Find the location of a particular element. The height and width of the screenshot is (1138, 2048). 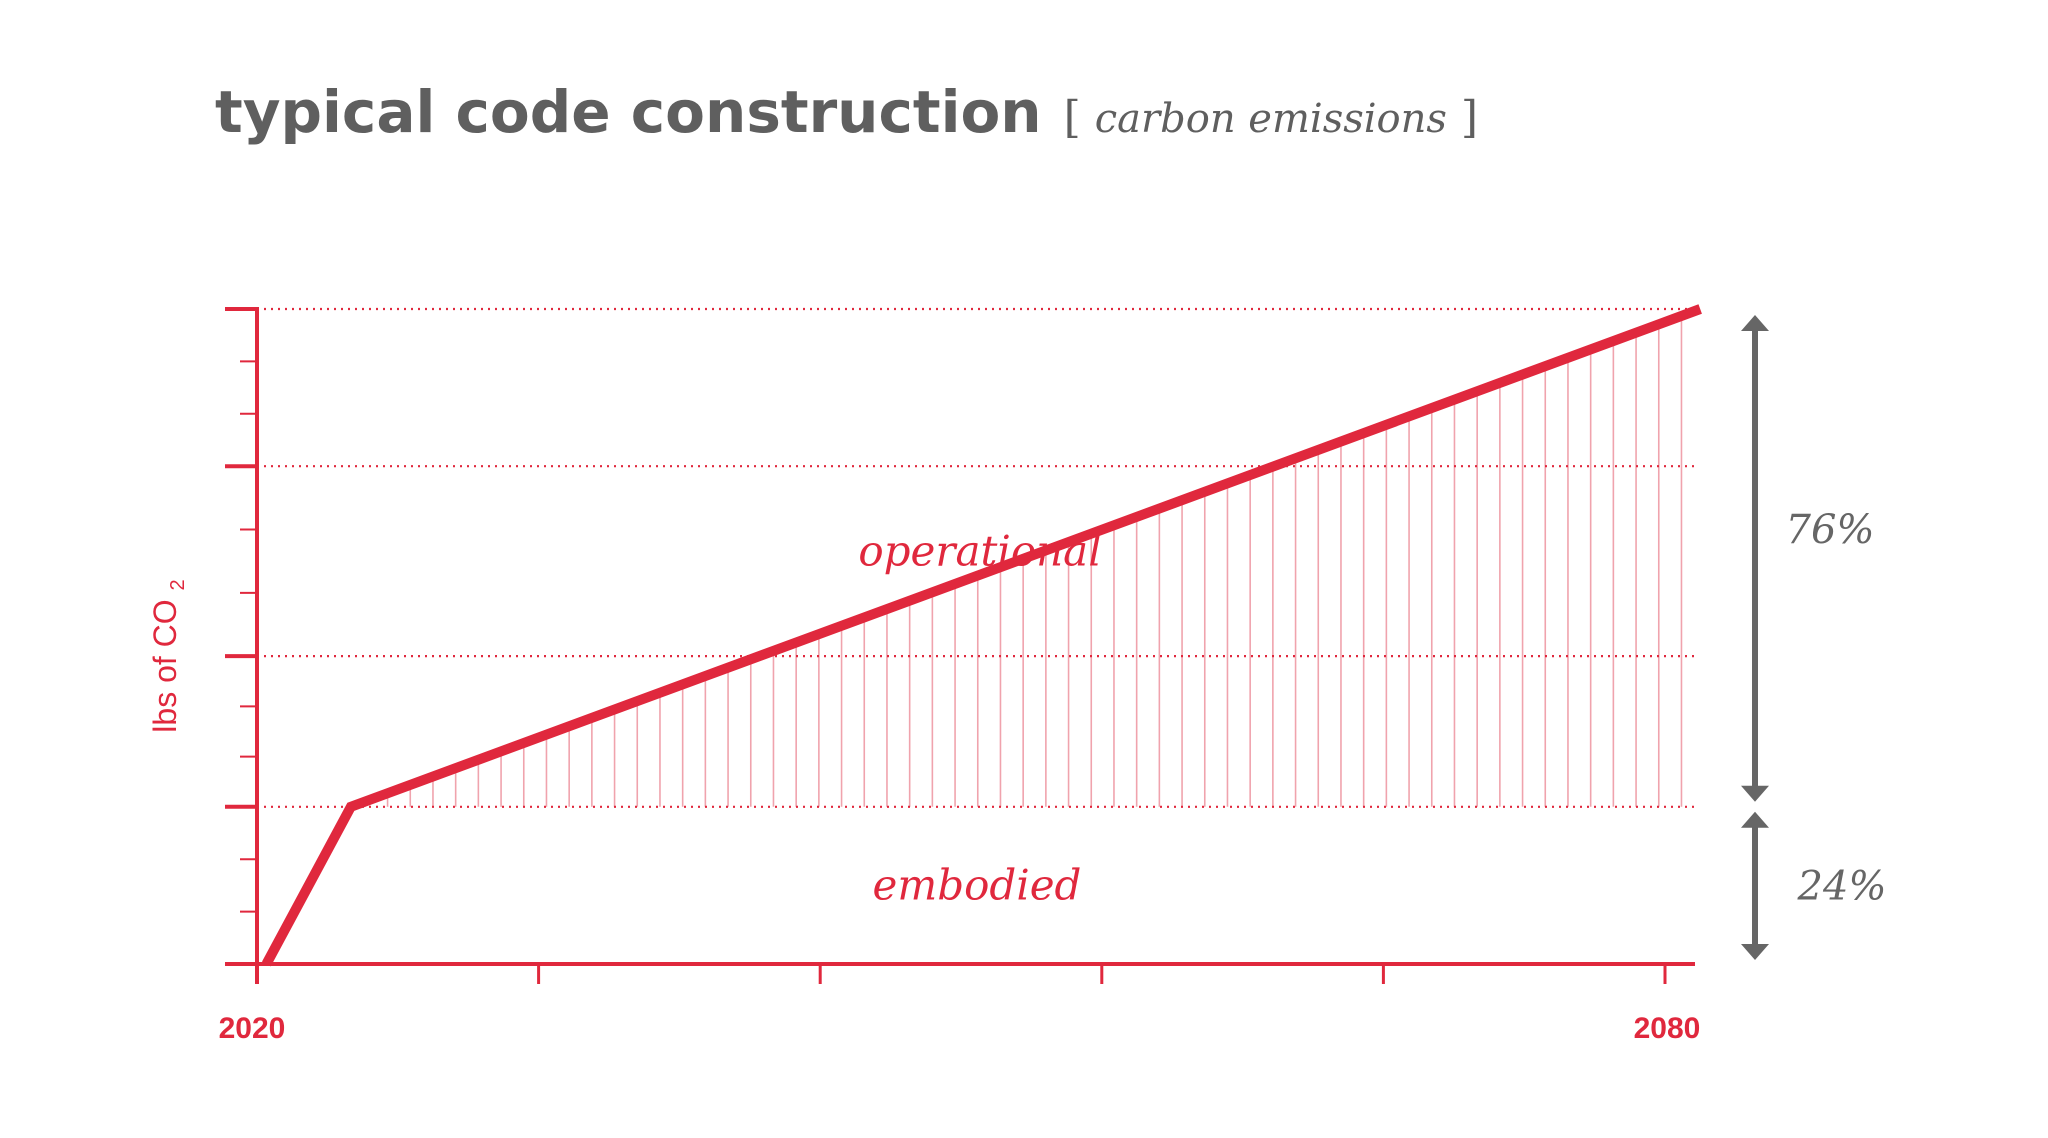

arrow-embodied is located at coordinates (1755, 885).